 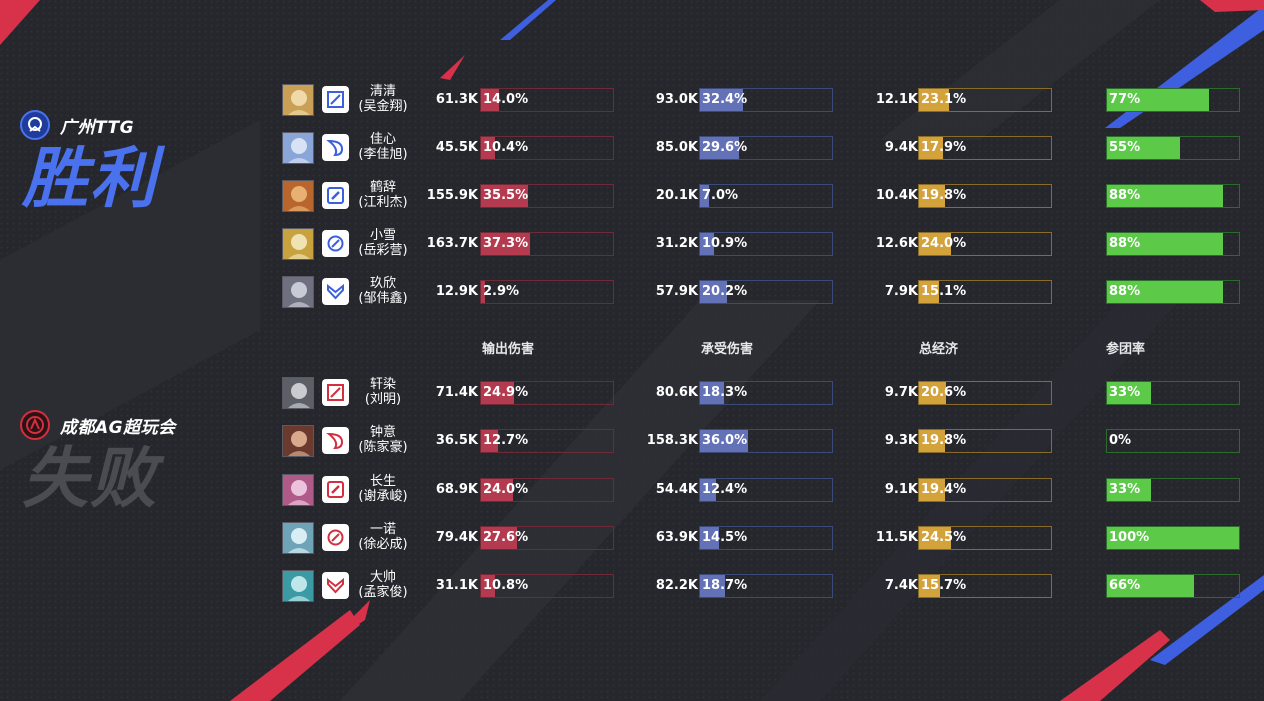 I want to click on damage-share-pct: 10.8%, so click(x=506, y=585).